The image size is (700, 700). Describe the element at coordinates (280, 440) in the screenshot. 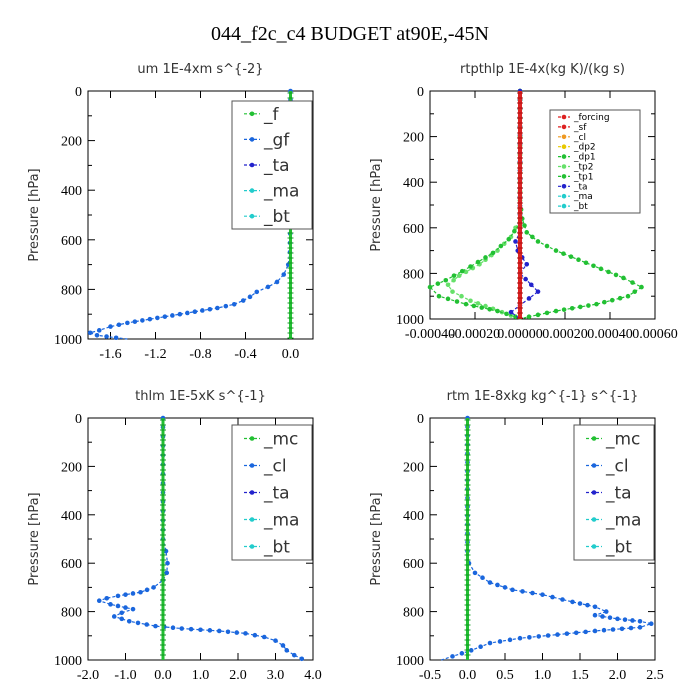

I see `legend-label: _mc` at that location.